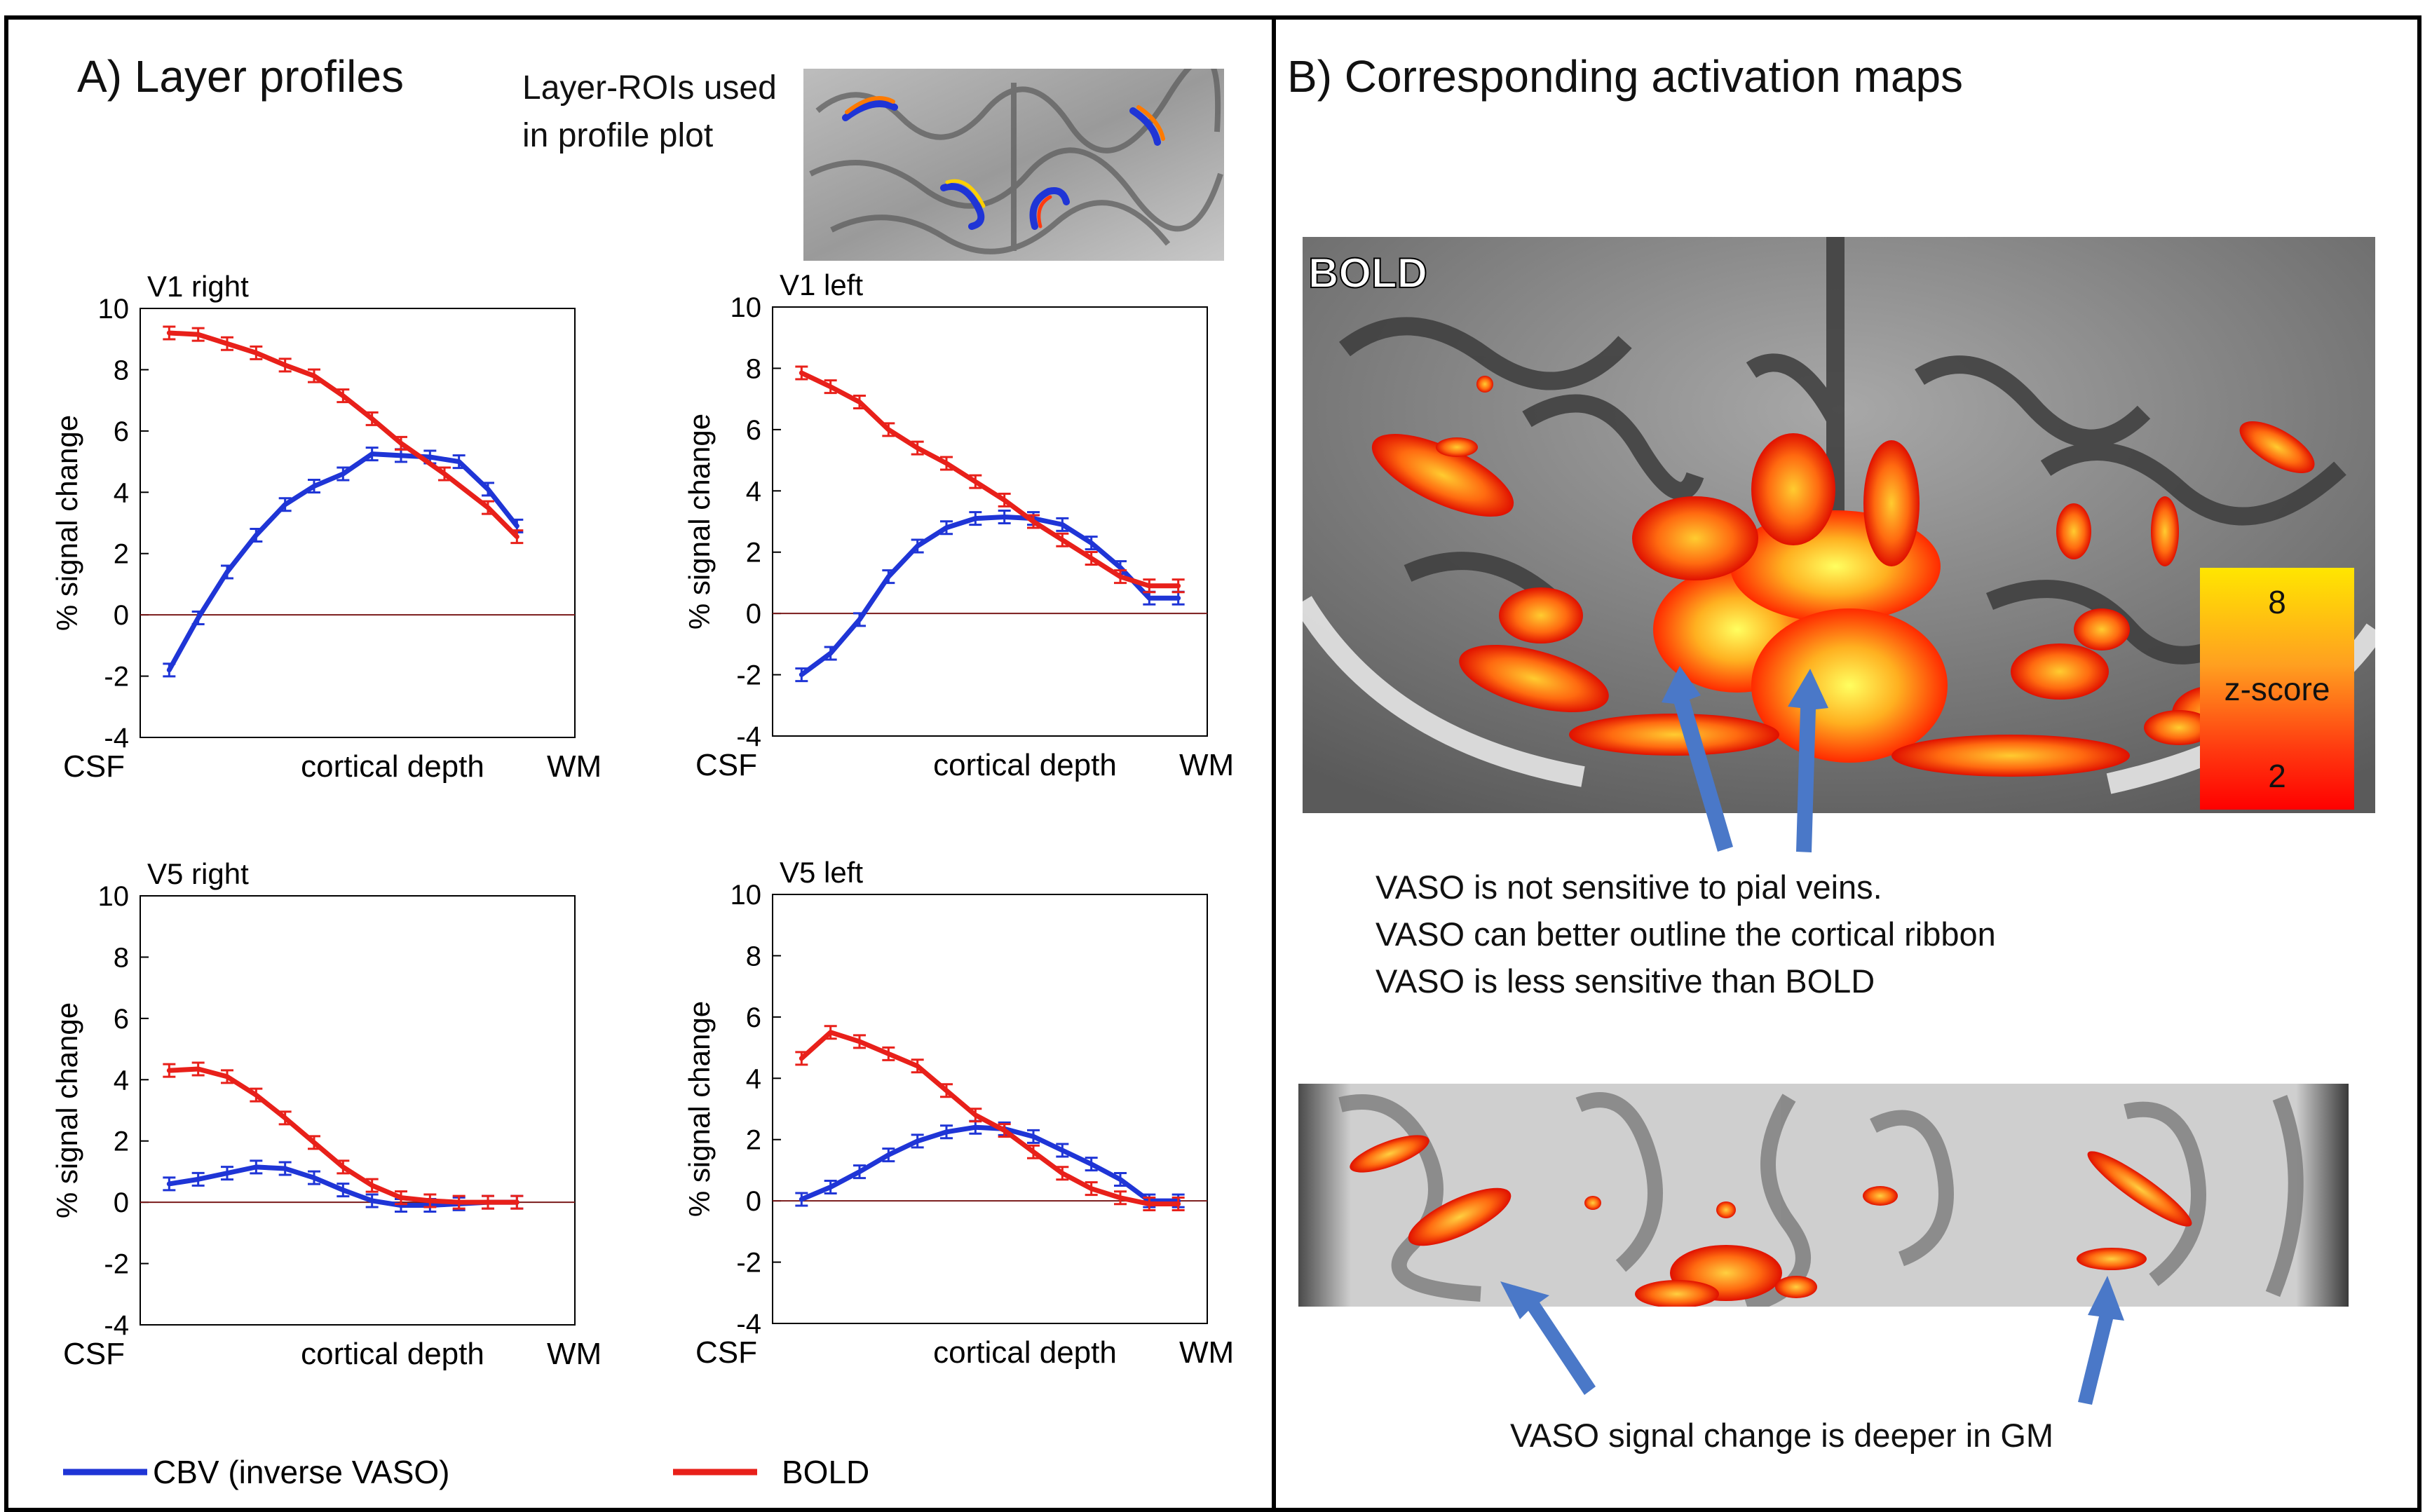 The width and height of the screenshot is (2425, 1512). I want to click on x-left-label: CSF, so click(726, 1353).